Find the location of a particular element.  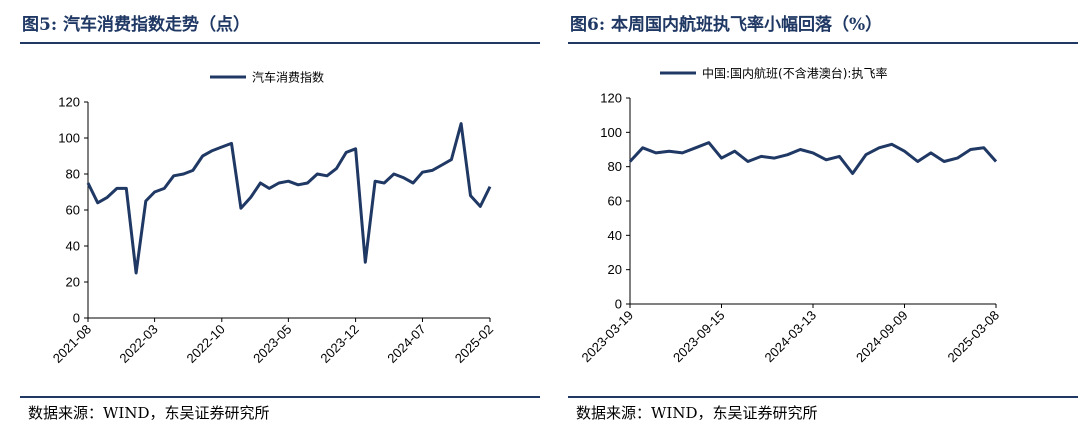

chart-title-left: 图5: 汽车消费指数走势（点） is located at coordinates (136, 25).